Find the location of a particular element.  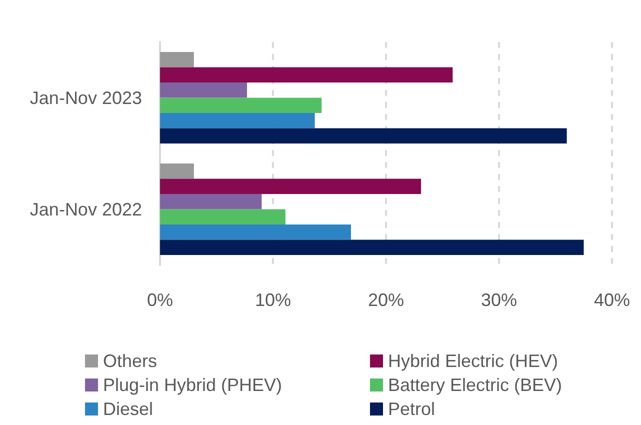

legend-label: Others is located at coordinates (130, 361).